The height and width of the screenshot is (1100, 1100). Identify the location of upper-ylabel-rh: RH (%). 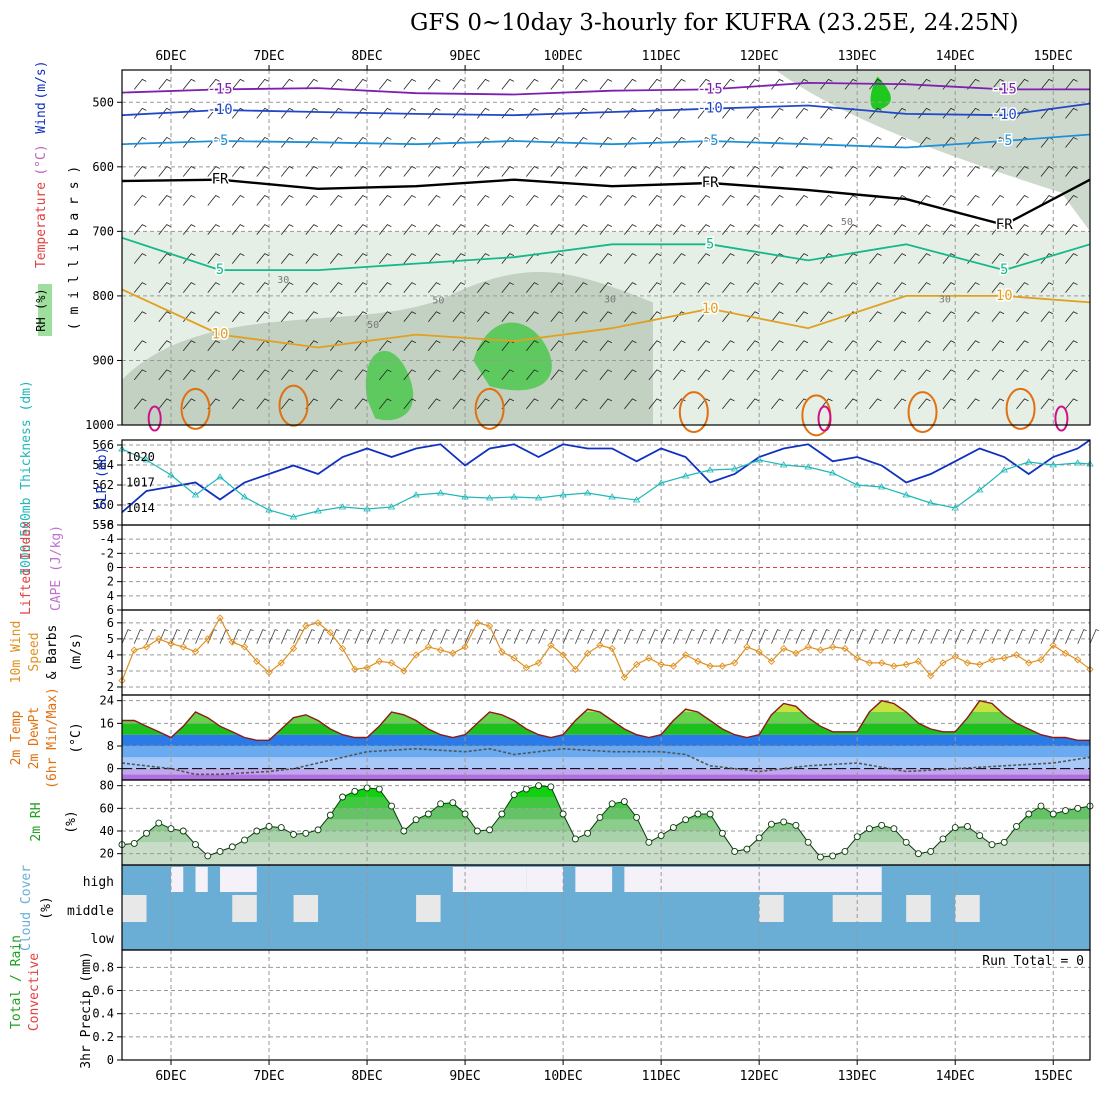
(41, 309).